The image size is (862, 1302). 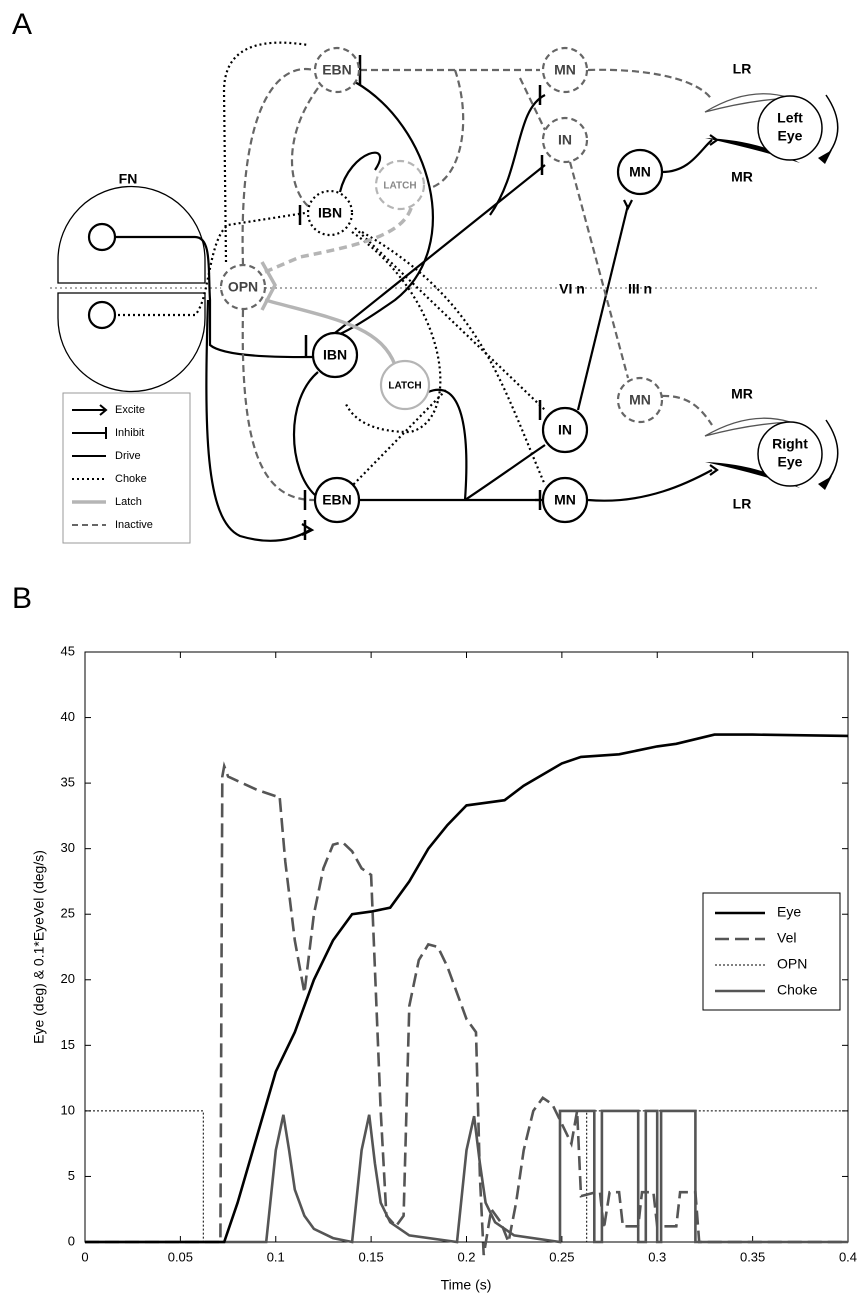 What do you see at coordinates (640, 289) in the screenshot?
I see `diagram-label: III n` at bounding box center [640, 289].